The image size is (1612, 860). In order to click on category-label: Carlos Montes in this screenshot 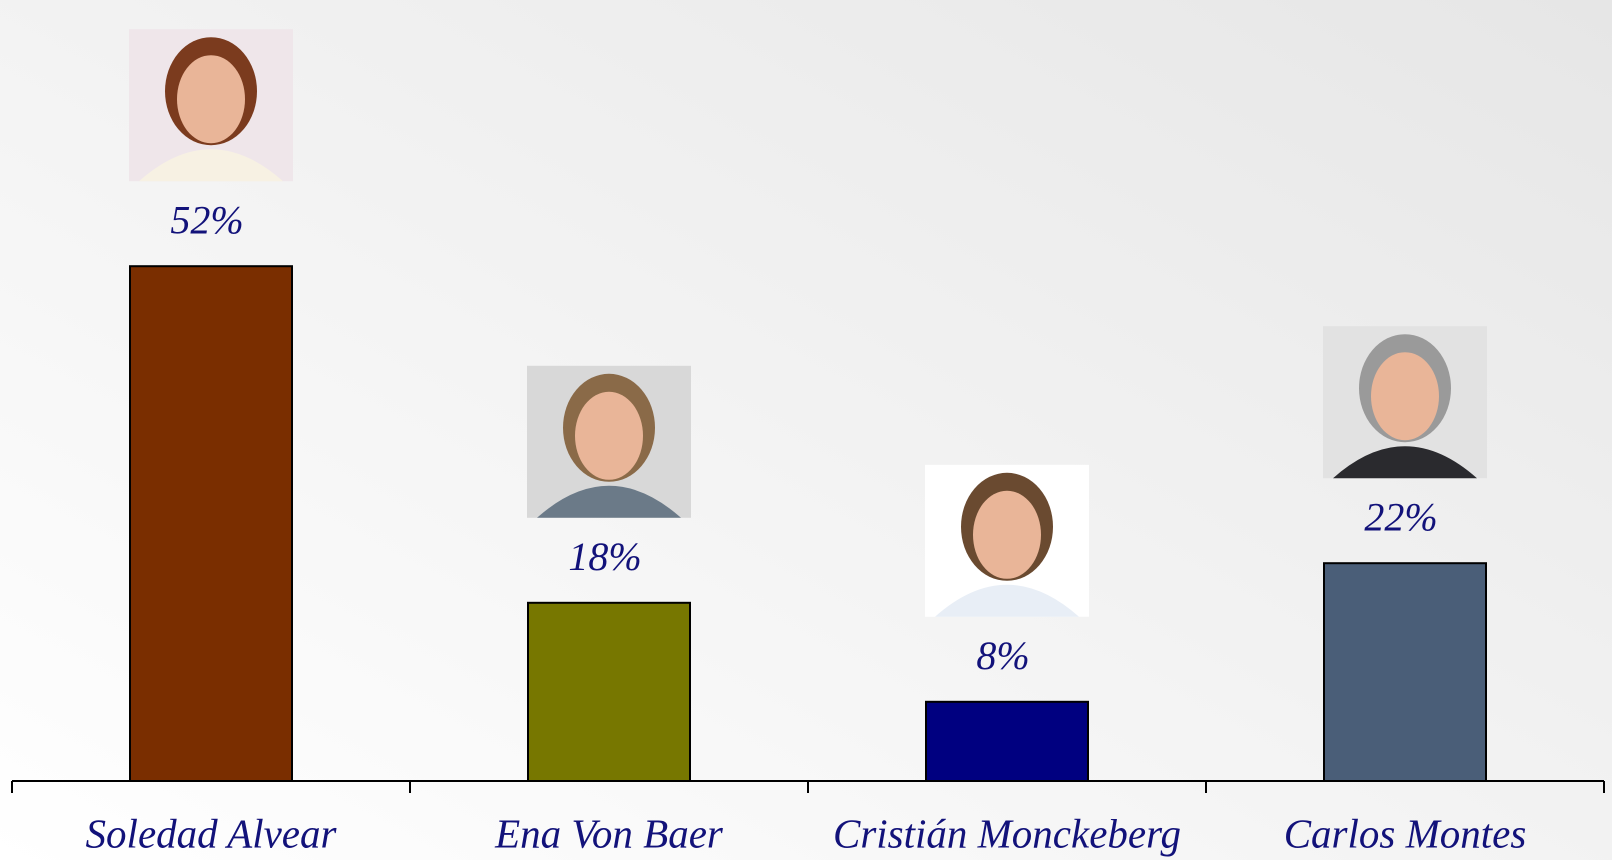, I will do `click(1405, 833)`.